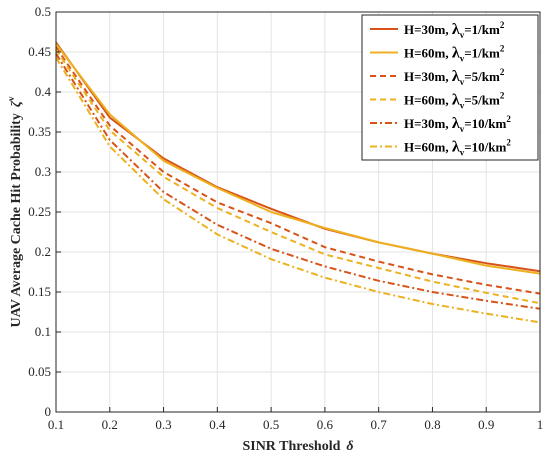  Describe the element at coordinates (349, 446) in the screenshot. I see `x-axis-symbol: δ` at that location.